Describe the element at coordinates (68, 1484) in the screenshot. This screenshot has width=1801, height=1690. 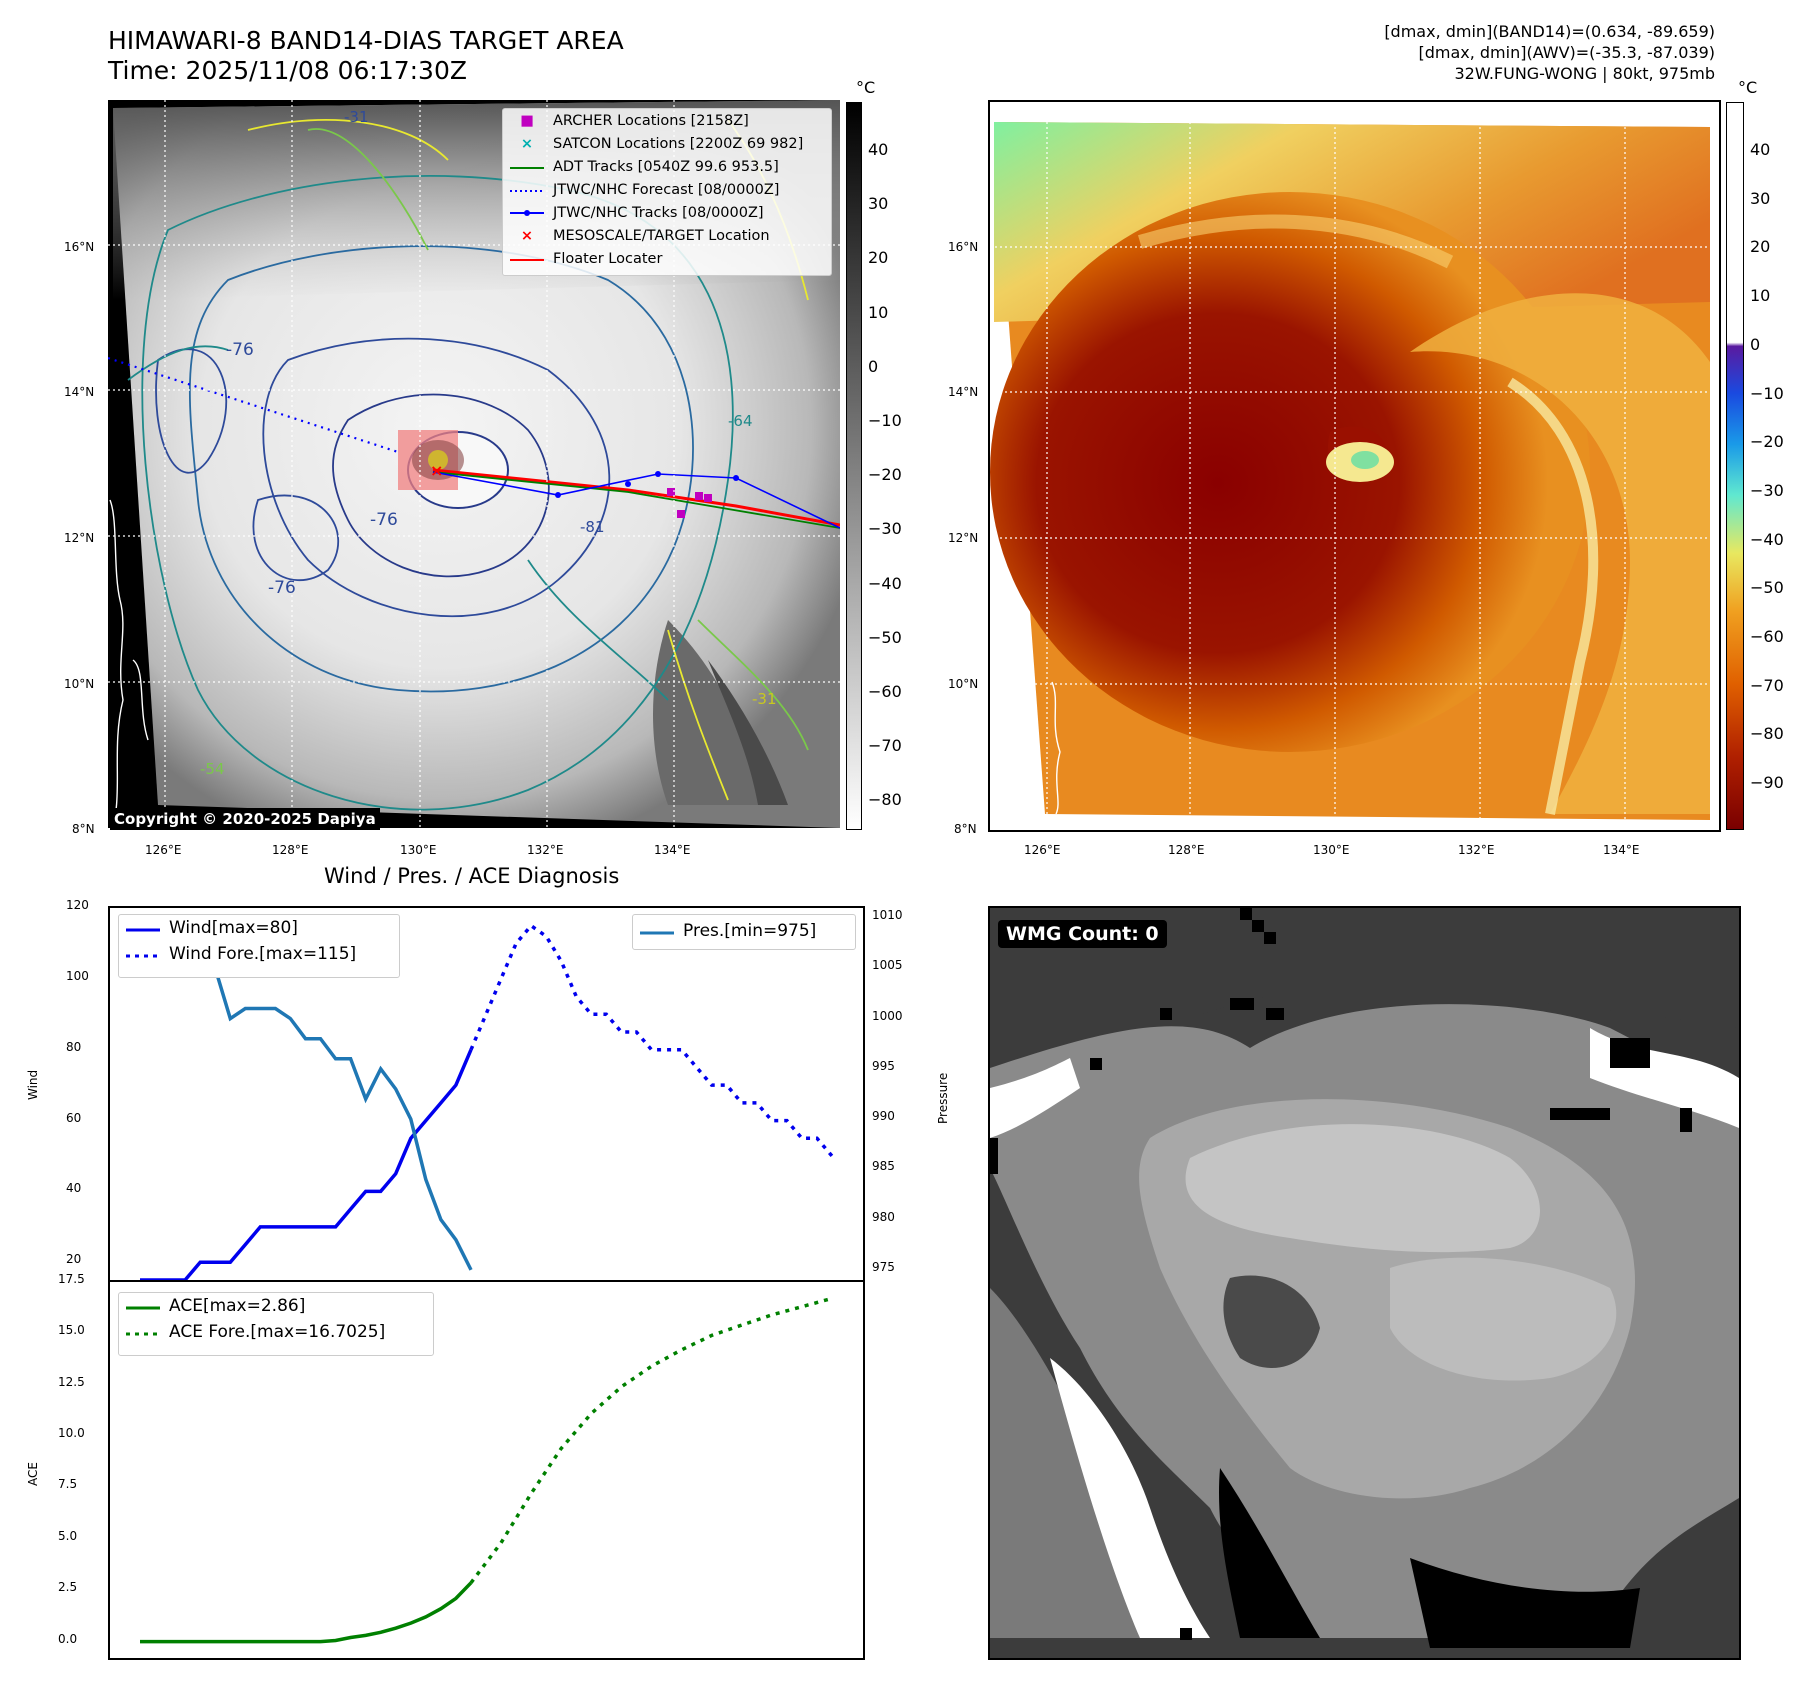
I see `ace-y-tick: 7.5` at that location.